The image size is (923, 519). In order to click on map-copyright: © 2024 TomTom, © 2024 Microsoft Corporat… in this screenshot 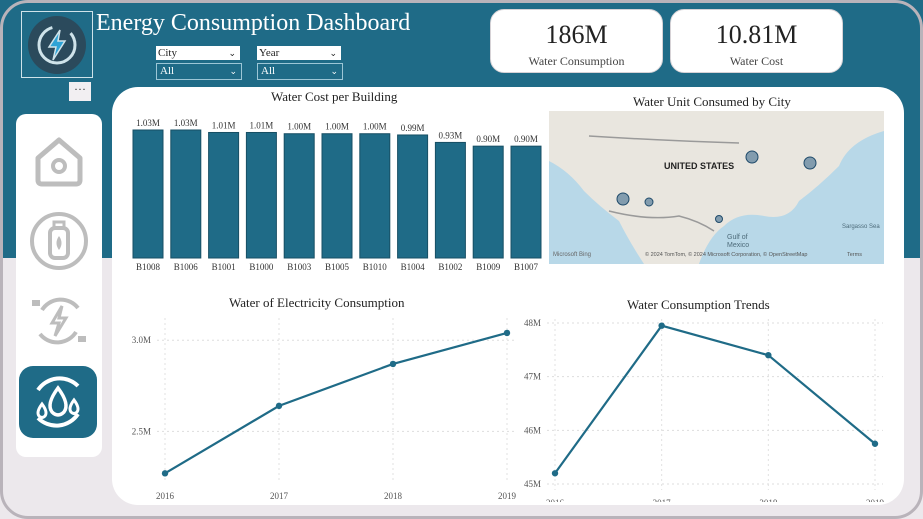, I will do `click(726, 254)`.